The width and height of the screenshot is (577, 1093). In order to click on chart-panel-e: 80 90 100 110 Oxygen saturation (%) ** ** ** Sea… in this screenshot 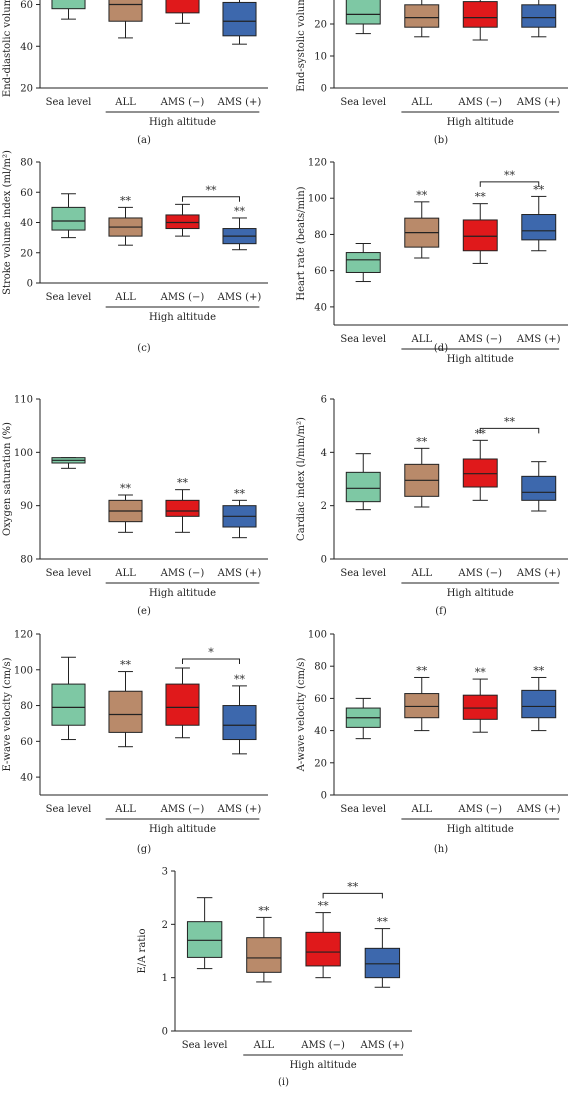, I will do `click(135, 506)`.